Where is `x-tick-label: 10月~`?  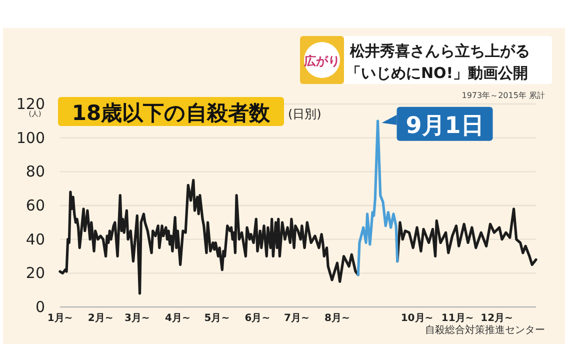
x-tick-label: 10月~ is located at coordinates (417, 318).